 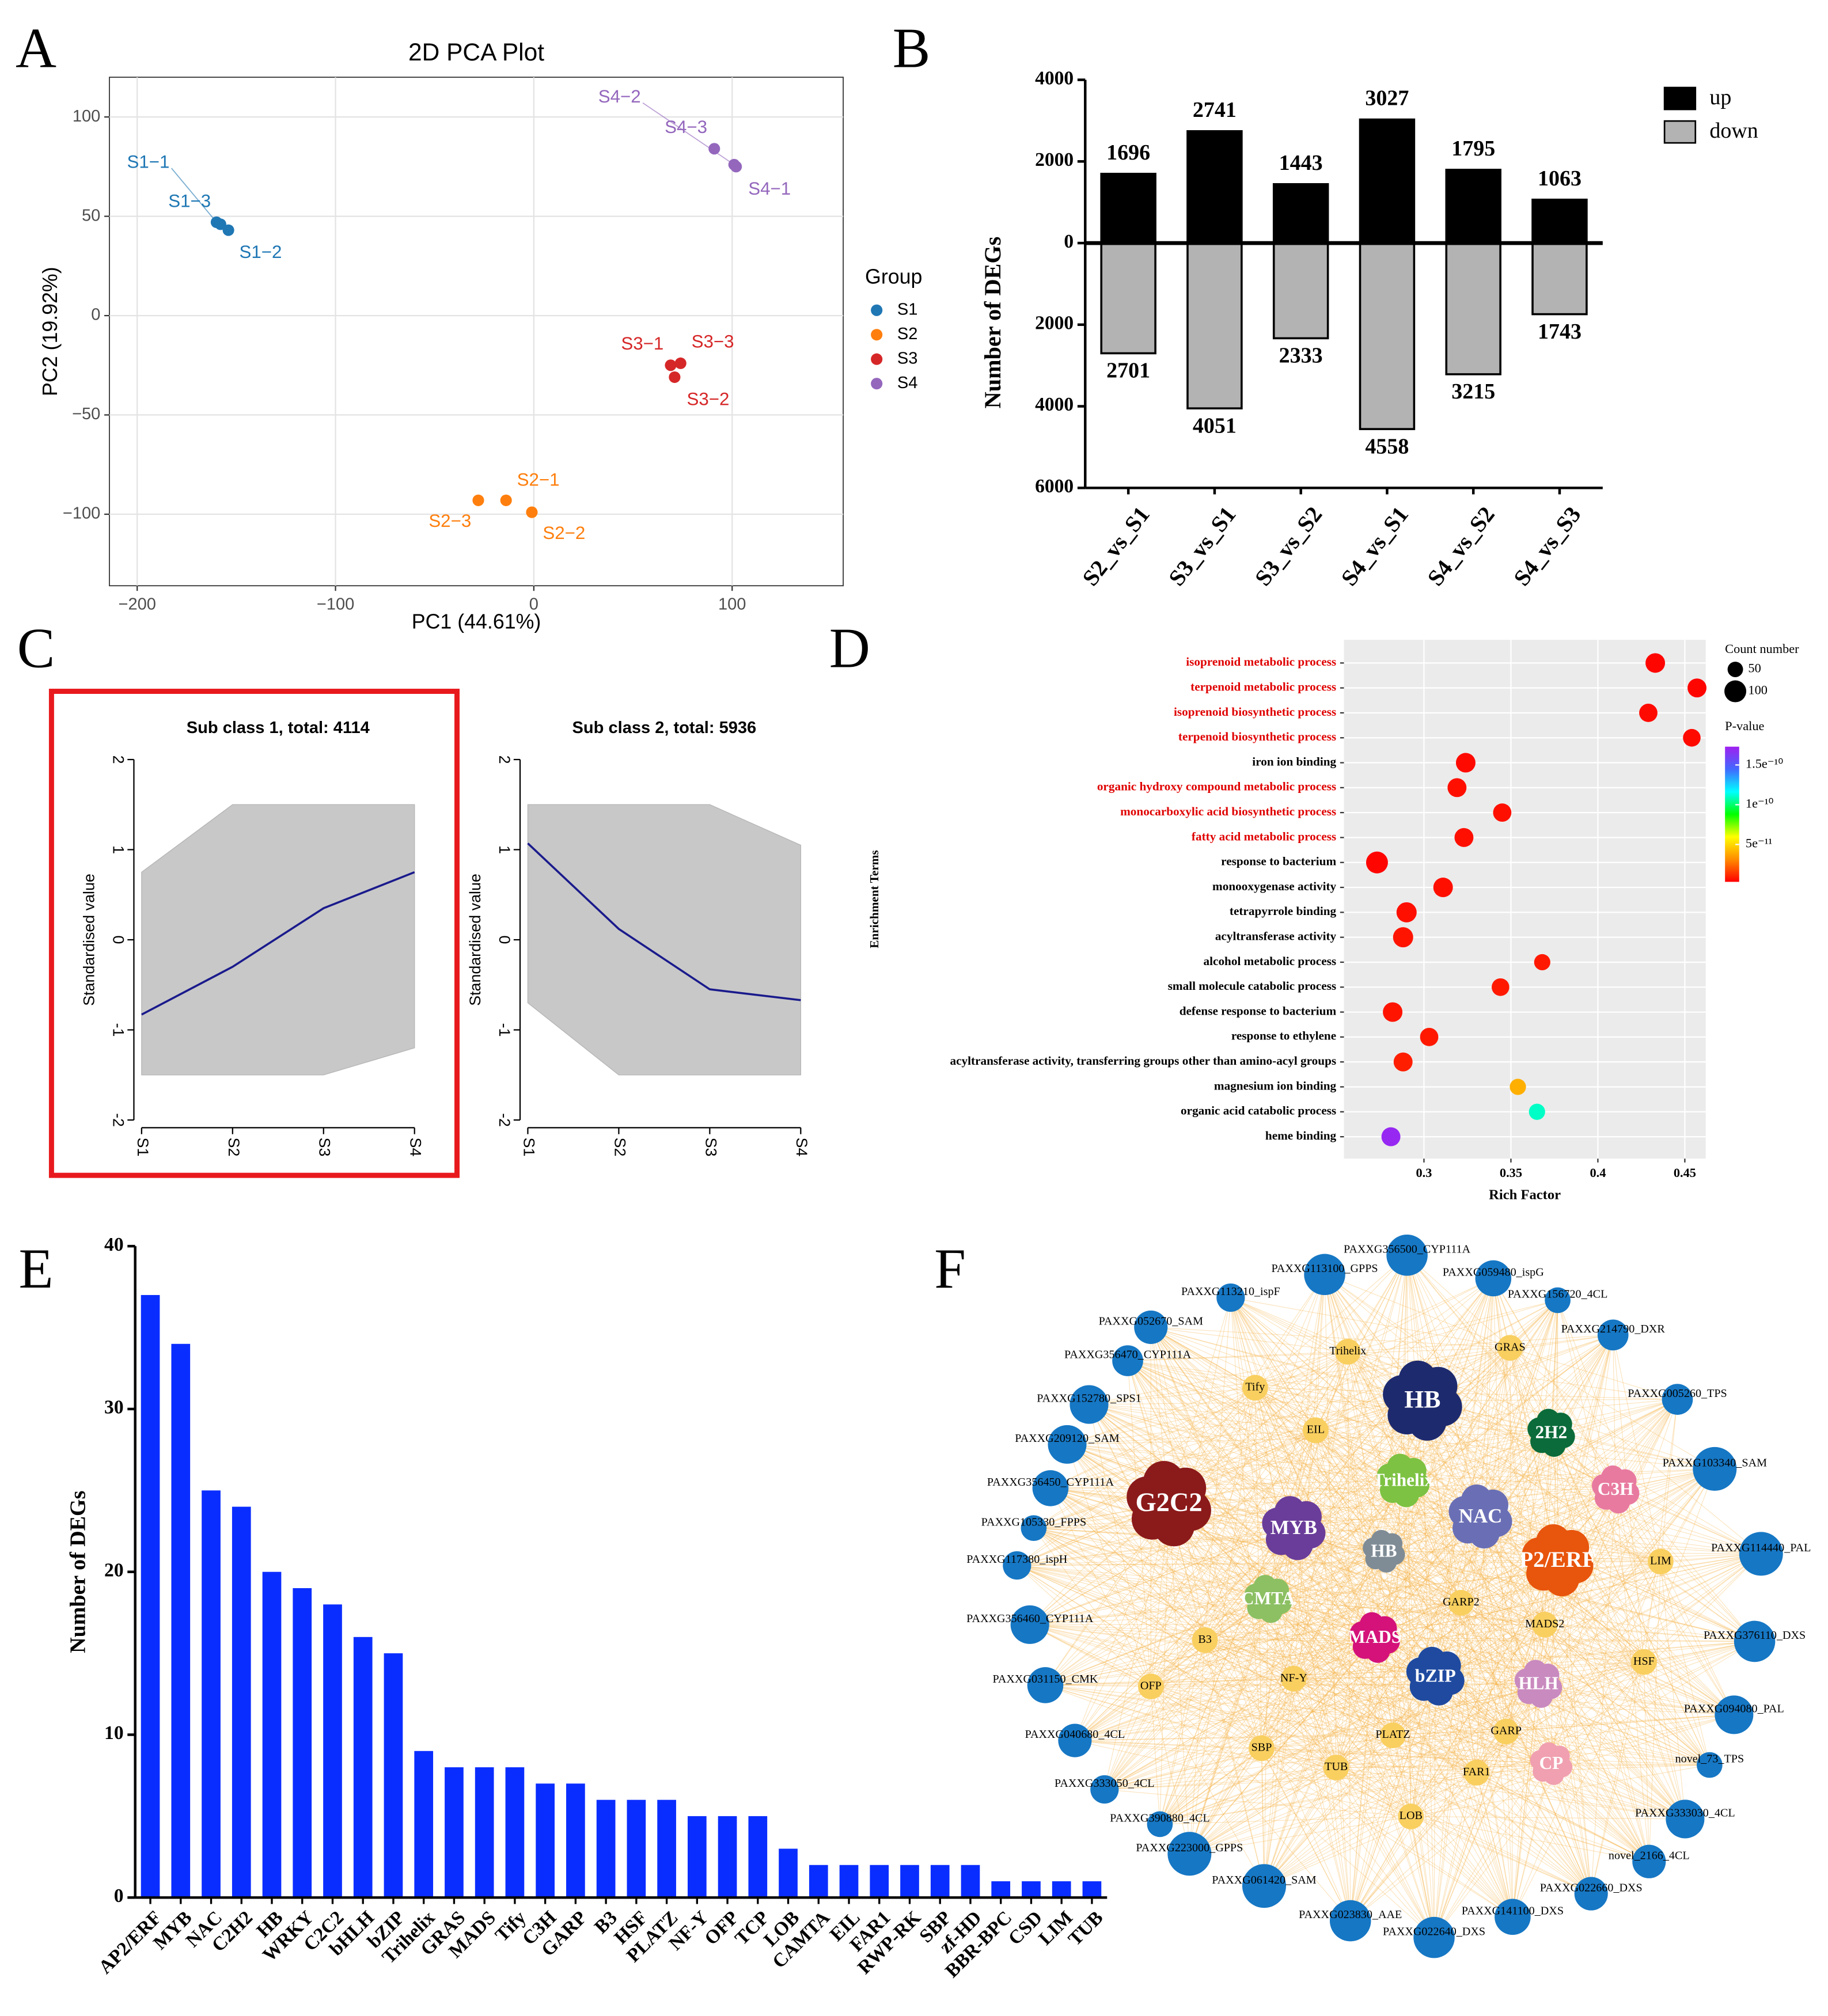 I want to click on tf-label: LOB, so click(x=1411, y=1815).